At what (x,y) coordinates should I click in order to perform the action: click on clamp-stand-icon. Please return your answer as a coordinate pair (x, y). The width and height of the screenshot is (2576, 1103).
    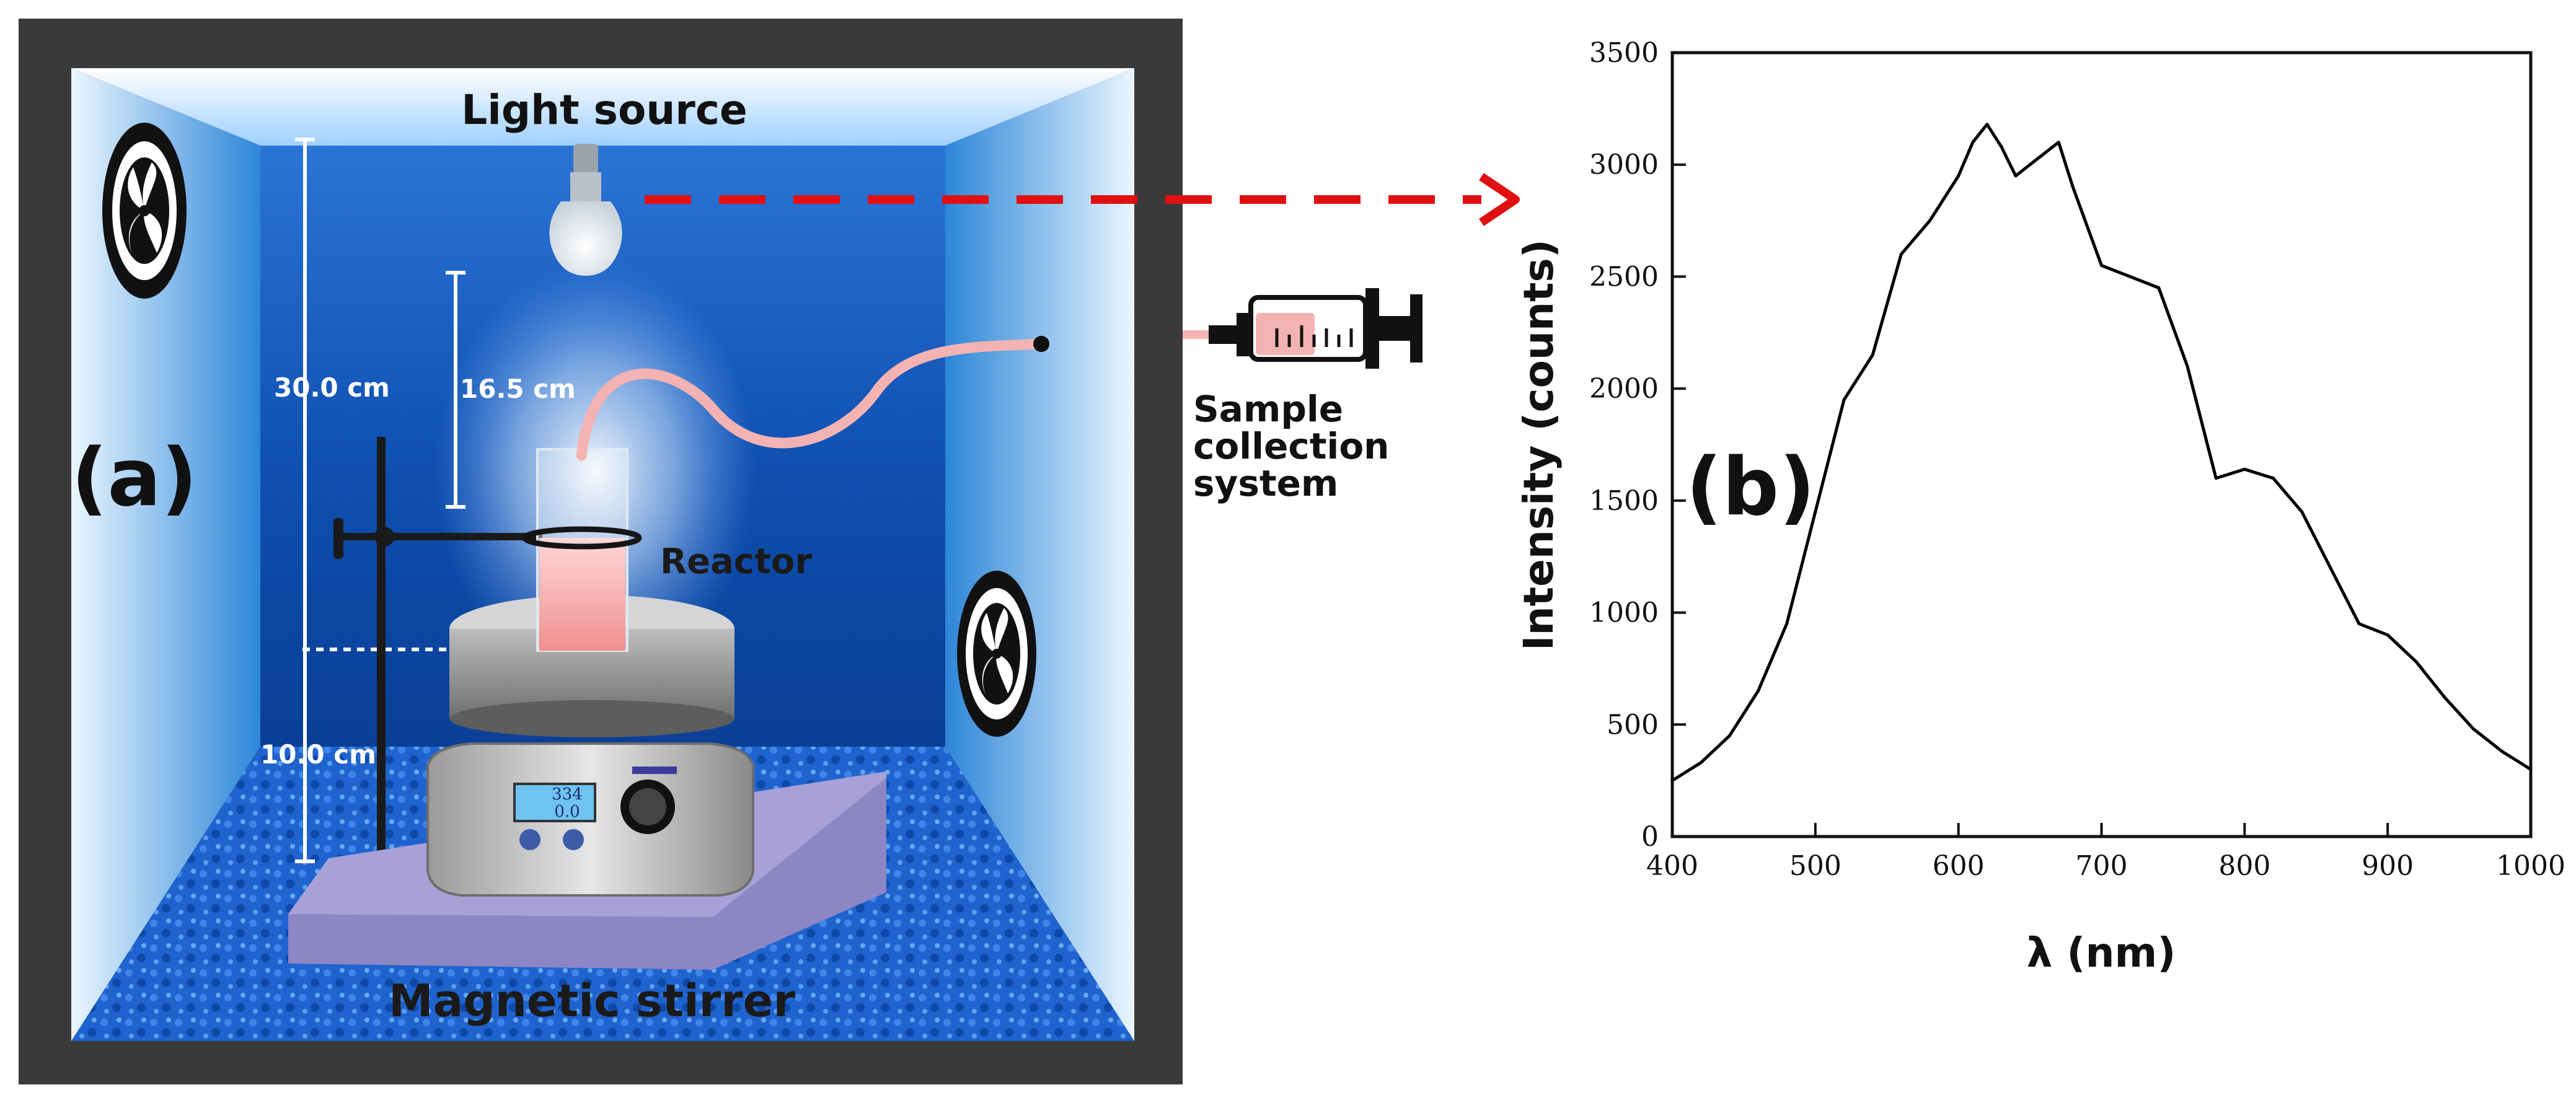
    Looking at the image, I should click on (437, 650).